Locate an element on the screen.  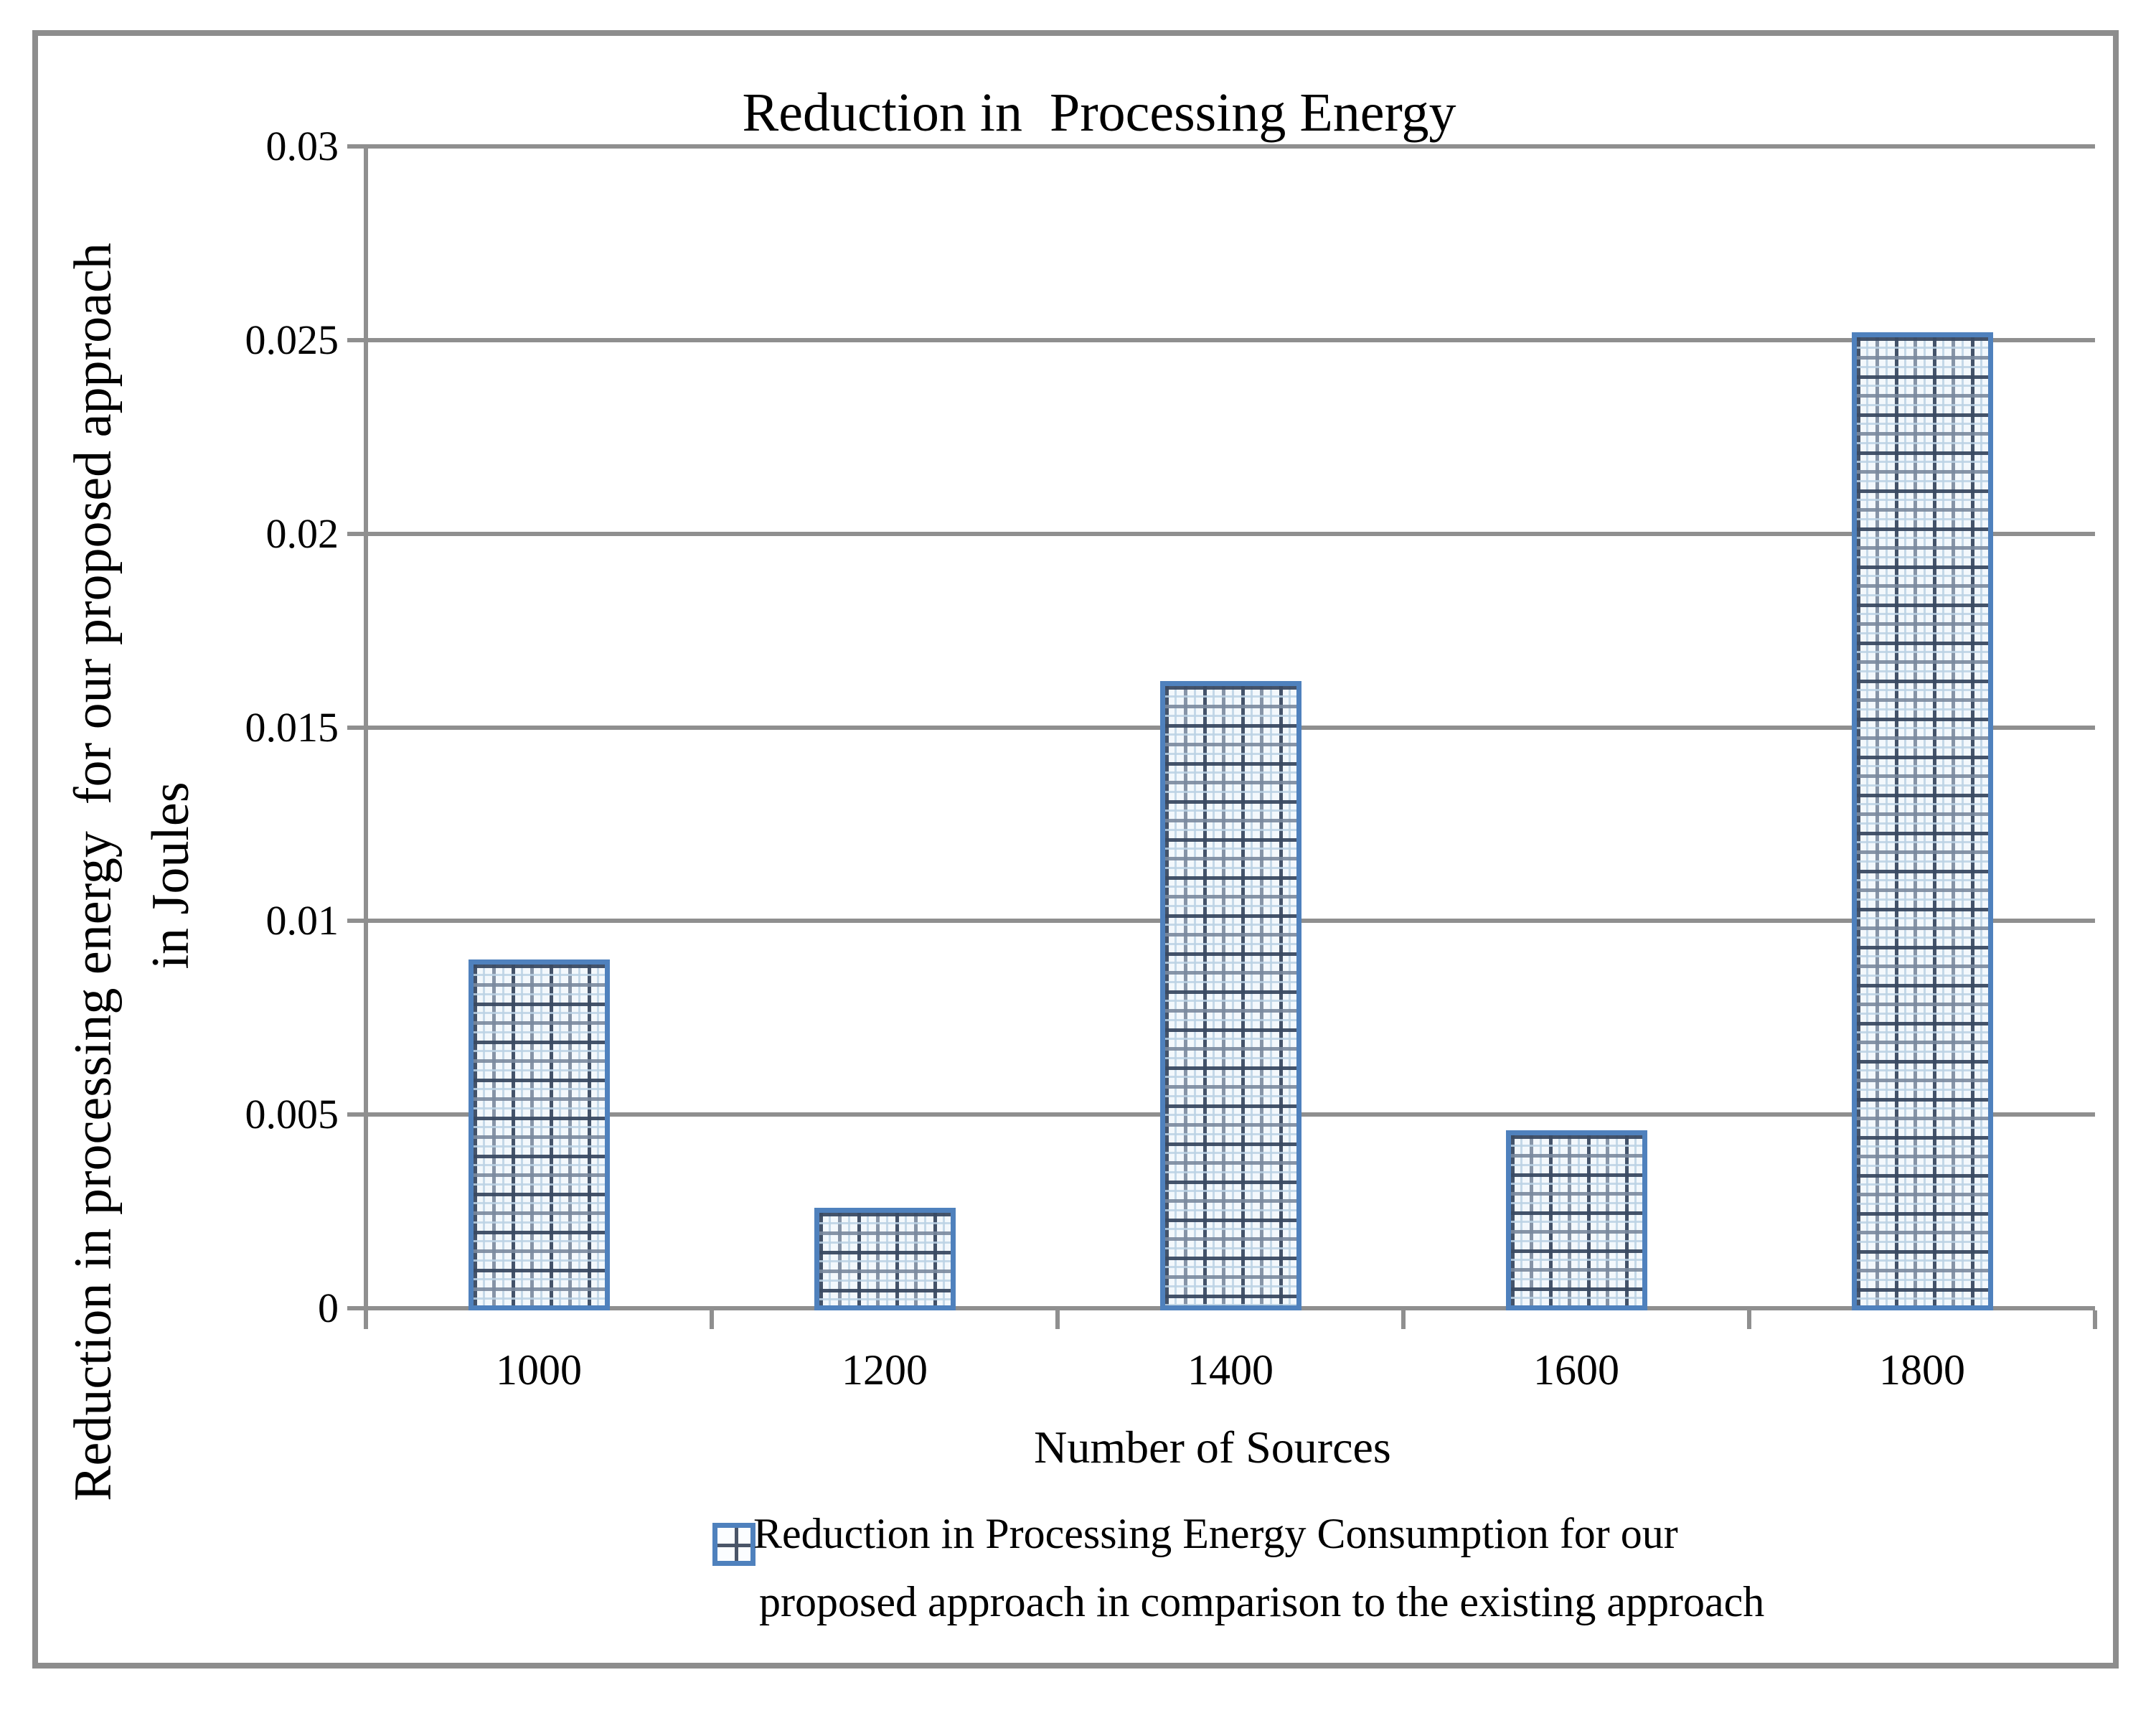
chart-title: Reduction in Processing Energy is located at coordinates (1099, 113).